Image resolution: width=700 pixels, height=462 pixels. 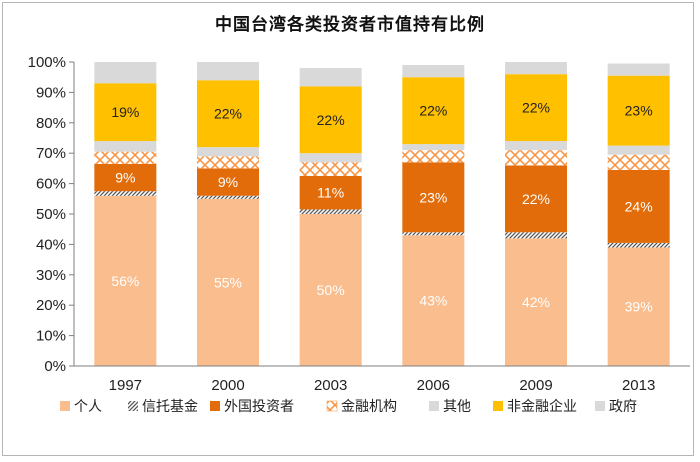 What do you see at coordinates (51, 123) in the screenshot?
I see `y-tick-label: 80%` at bounding box center [51, 123].